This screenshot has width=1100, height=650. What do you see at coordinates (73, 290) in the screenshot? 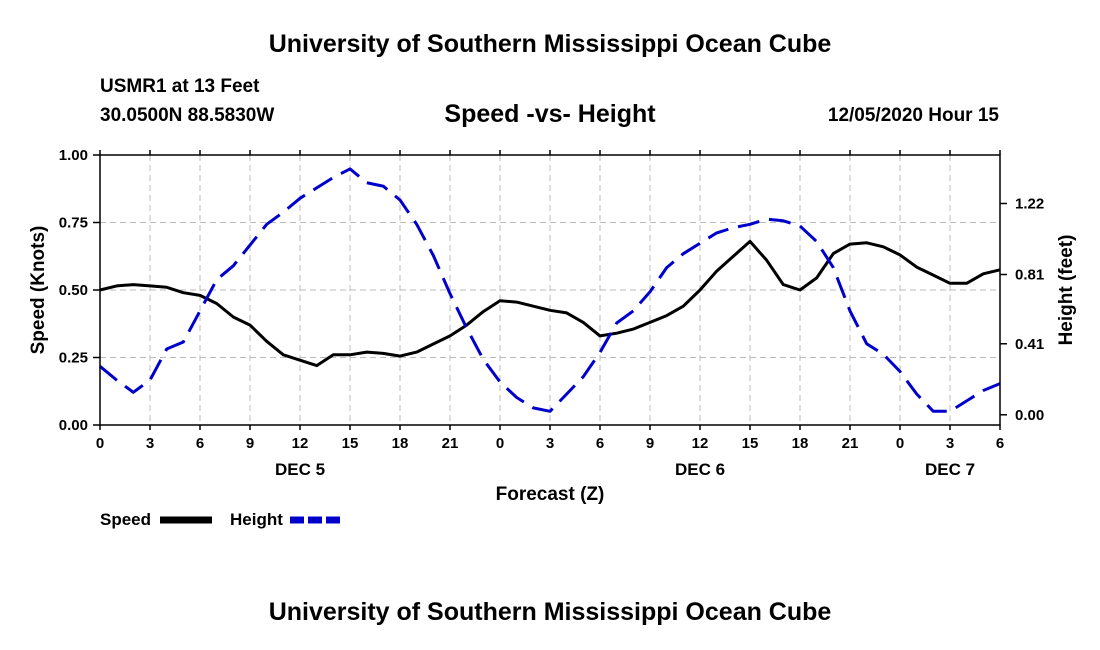
I see `y-tick-label: 0.50` at bounding box center [73, 290].